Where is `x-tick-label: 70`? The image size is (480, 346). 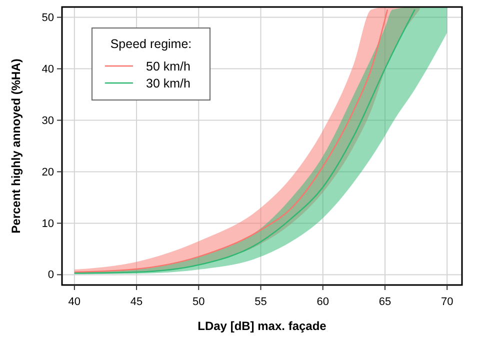 x-tick-label: 70 is located at coordinates (447, 302).